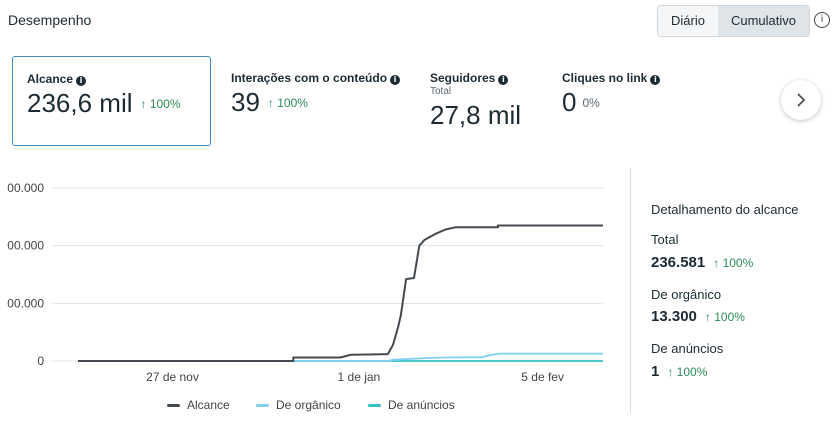 This screenshot has width=838, height=425. I want to click on metric-label: Seguidores i, so click(469, 78).